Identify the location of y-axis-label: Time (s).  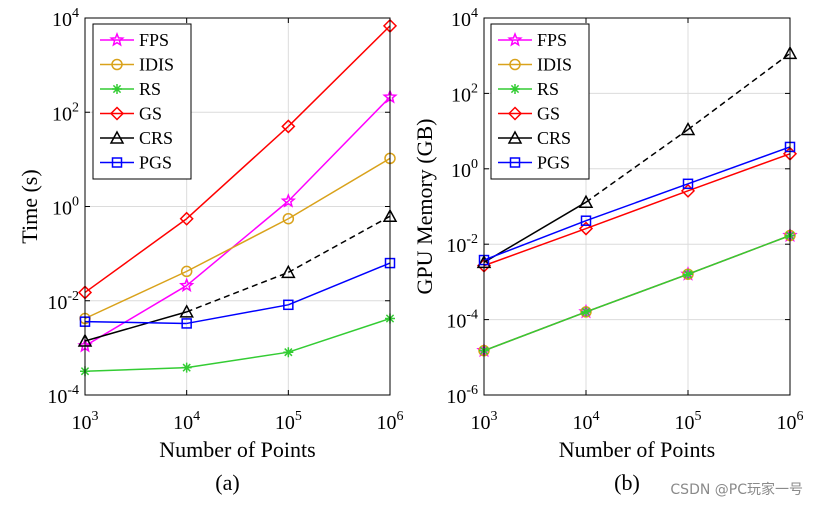
(29, 206).